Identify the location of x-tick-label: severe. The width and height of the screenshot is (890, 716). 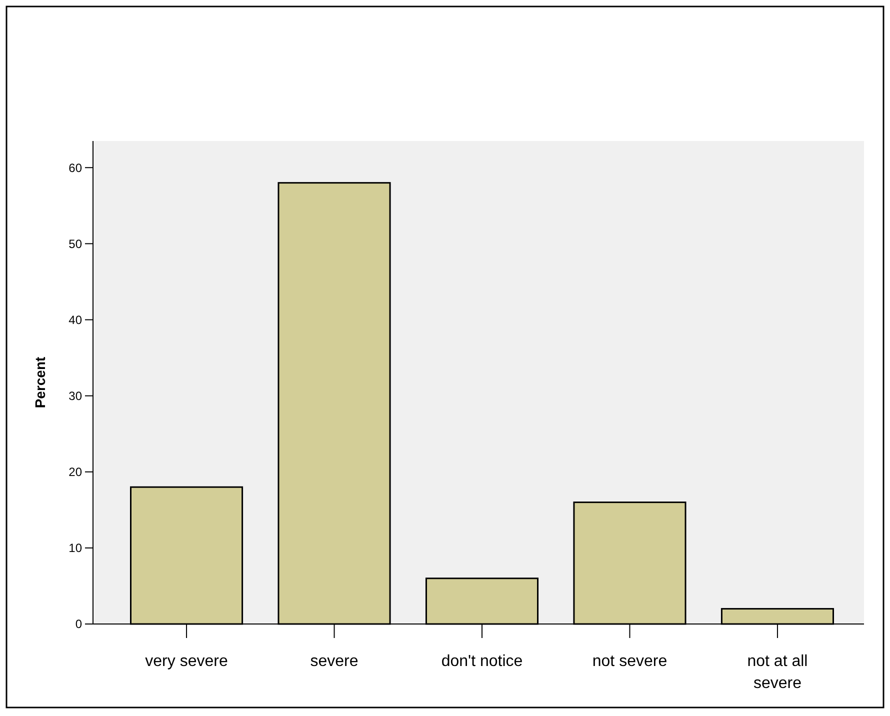
(334, 661).